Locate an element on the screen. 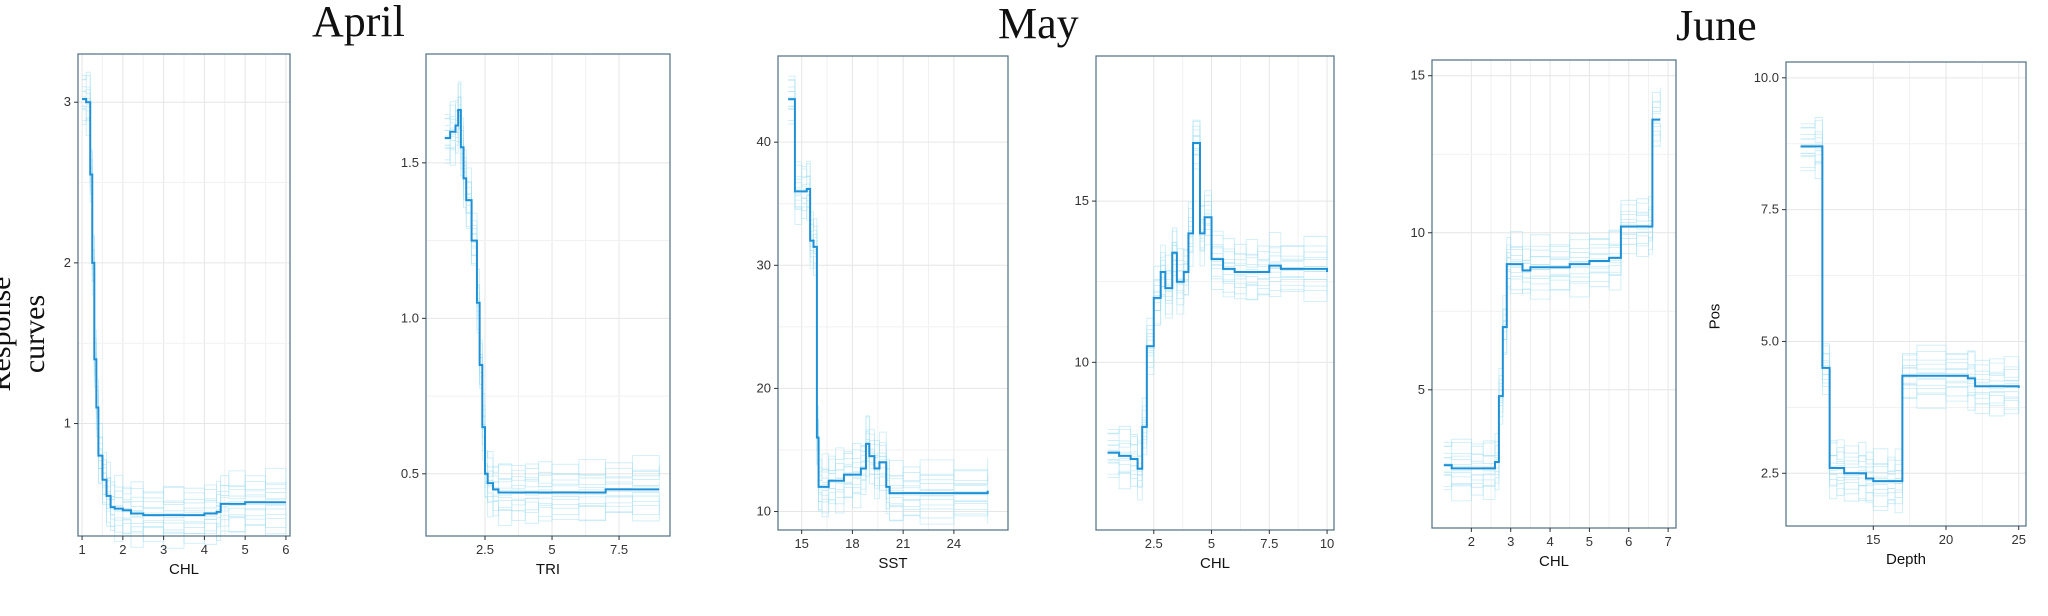  y-tick-label: 2.5 is located at coordinates (1770, 472).